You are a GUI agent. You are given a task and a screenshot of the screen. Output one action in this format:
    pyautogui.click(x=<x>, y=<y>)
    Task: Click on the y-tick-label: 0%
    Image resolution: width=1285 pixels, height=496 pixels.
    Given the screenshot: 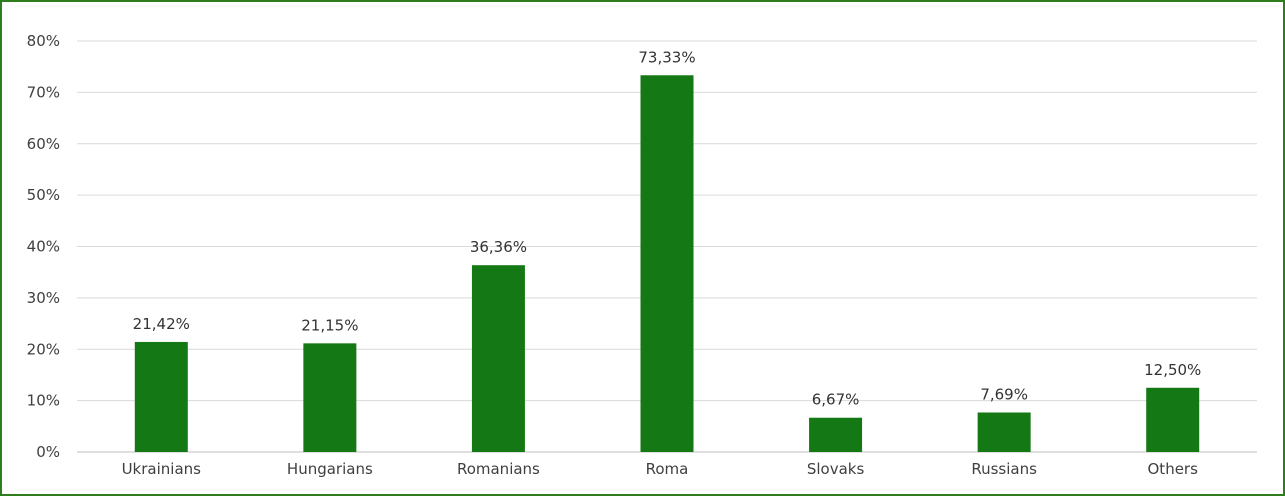 What is the action you would take?
    pyautogui.click(x=48, y=452)
    